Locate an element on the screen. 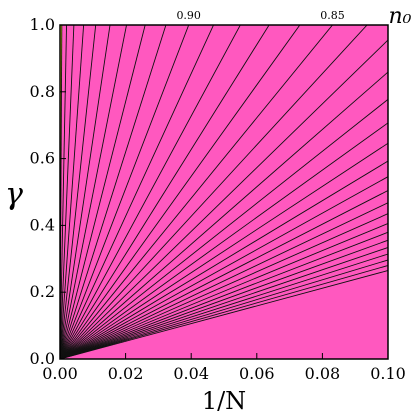  x-tick-label: 0.08 is located at coordinates (323, 373).